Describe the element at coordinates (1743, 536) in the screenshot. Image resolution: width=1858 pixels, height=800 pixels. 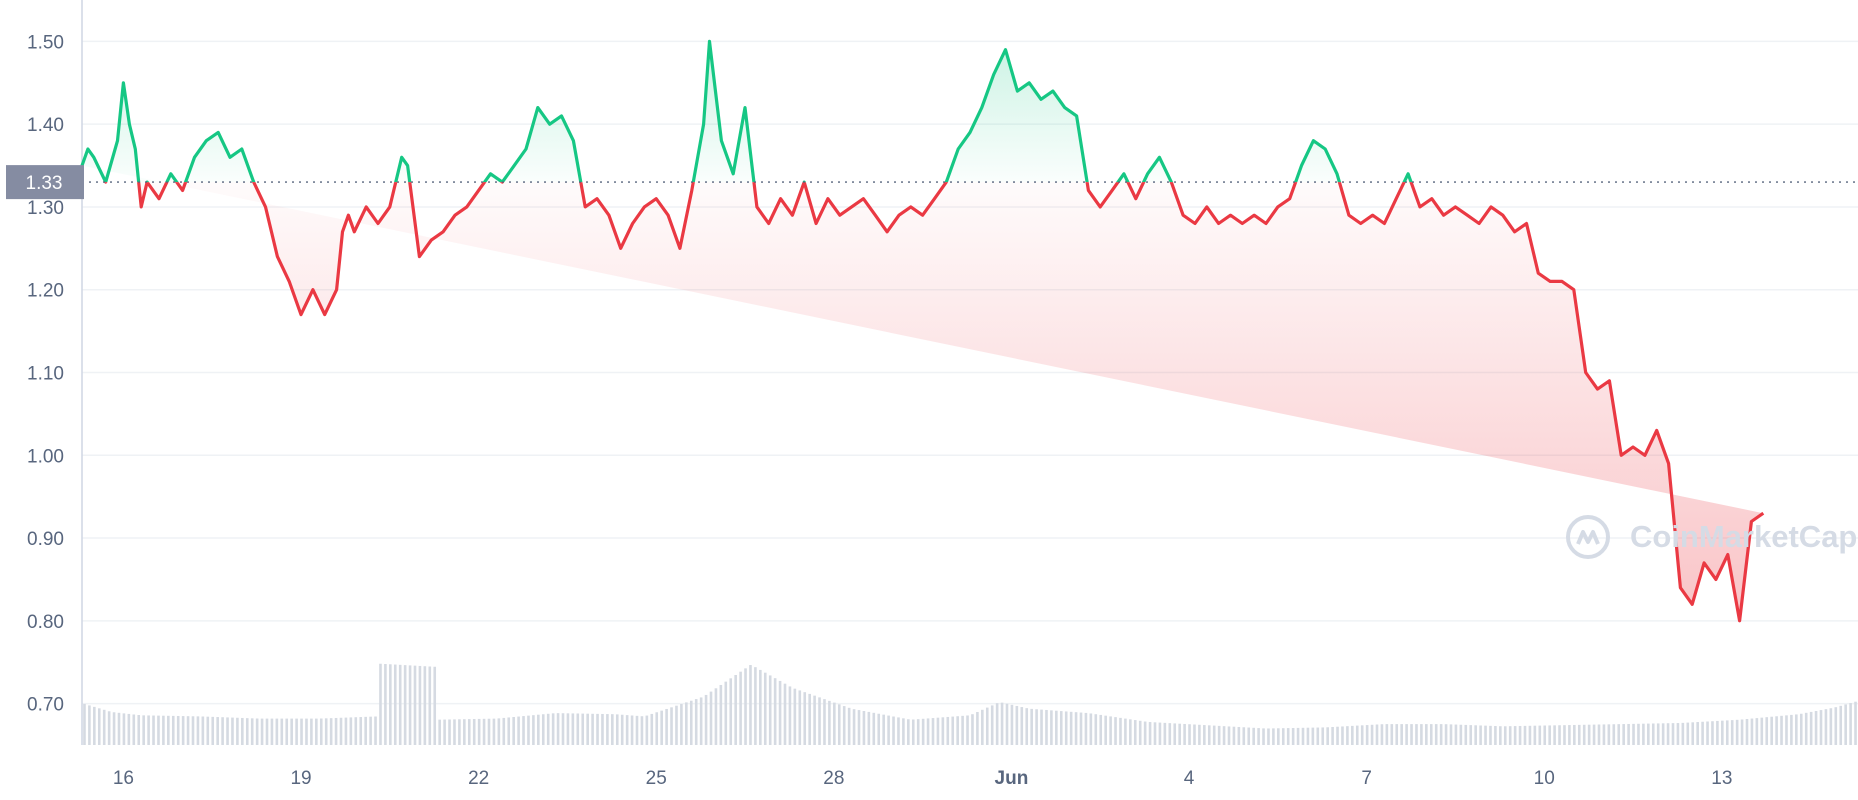
I see `watermark-text: CoinMarketCap` at that location.